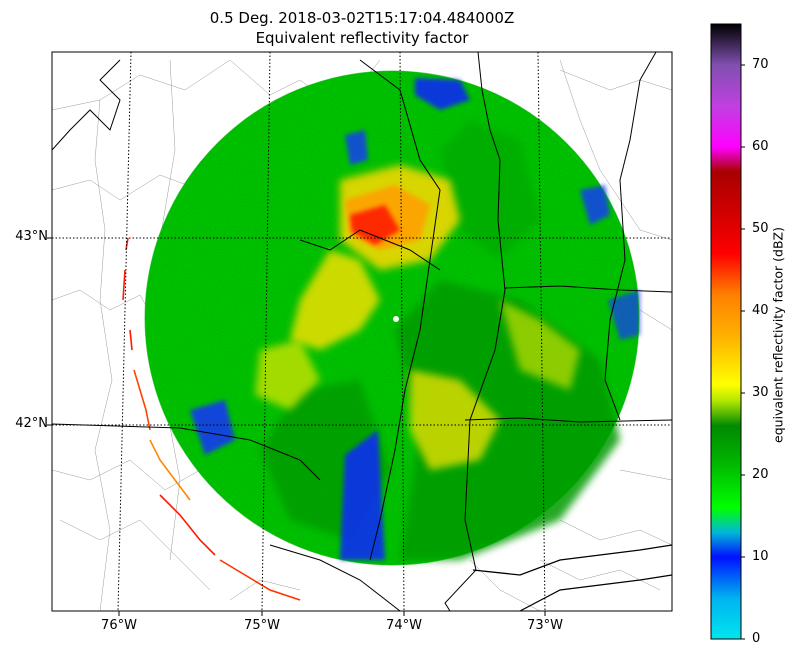  I want to click on lon-label-73W: 73°W, so click(545, 625).